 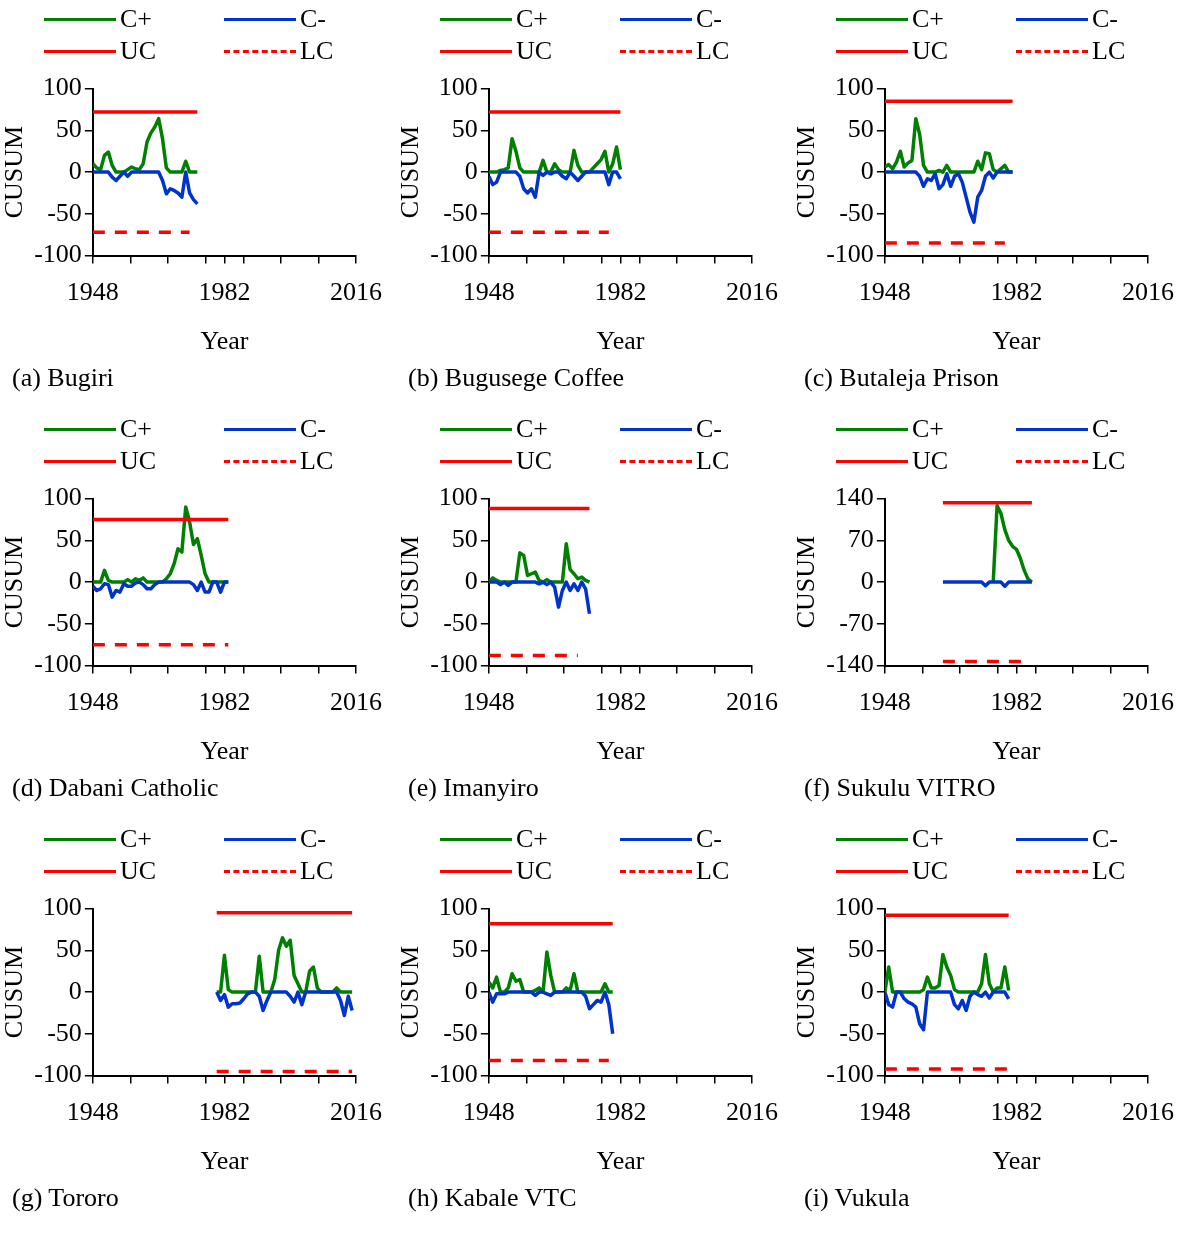 I want to click on text: (f) Sukulu VITRO, so click(x=900, y=788).